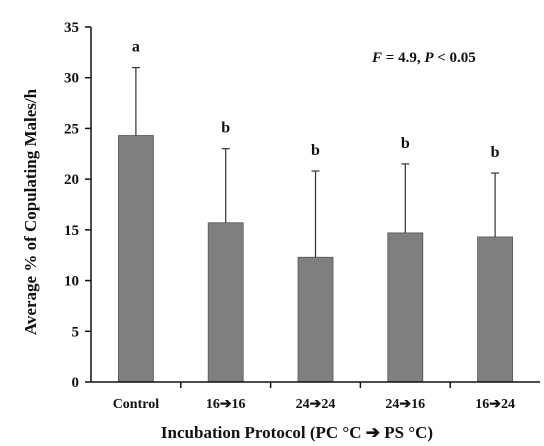 Image resolution: width=544 pixels, height=446 pixels. I want to click on y-tick-label: 0, so click(76, 383).